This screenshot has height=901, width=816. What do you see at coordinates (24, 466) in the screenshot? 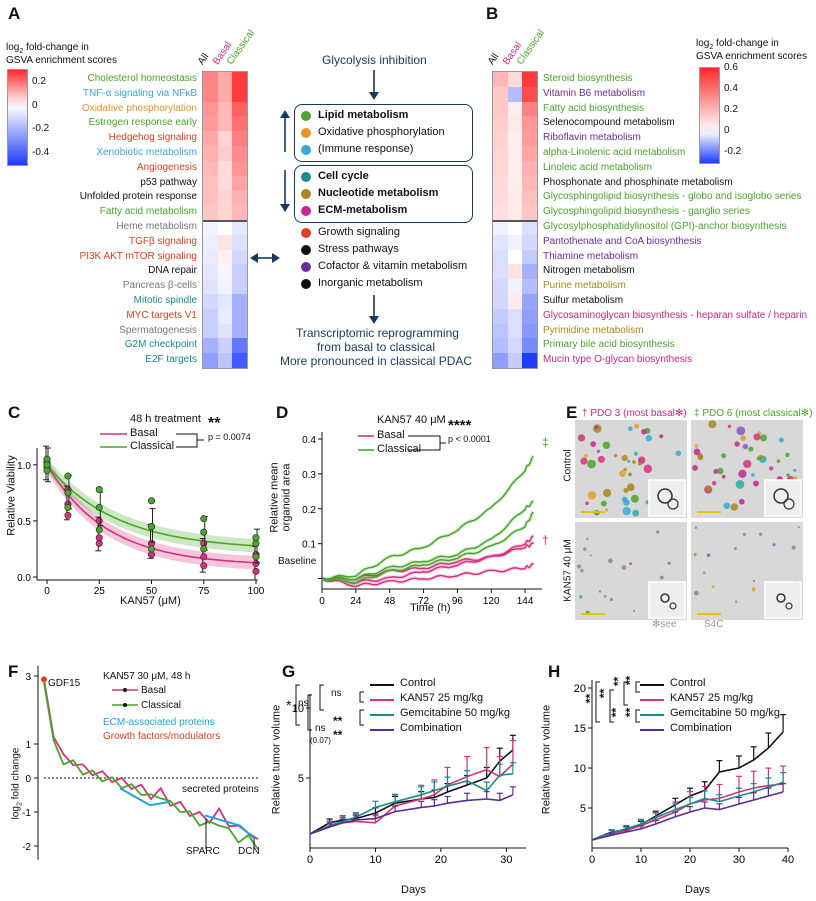
I see `y-tick-label: 1.0` at bounding box center [24, 466].